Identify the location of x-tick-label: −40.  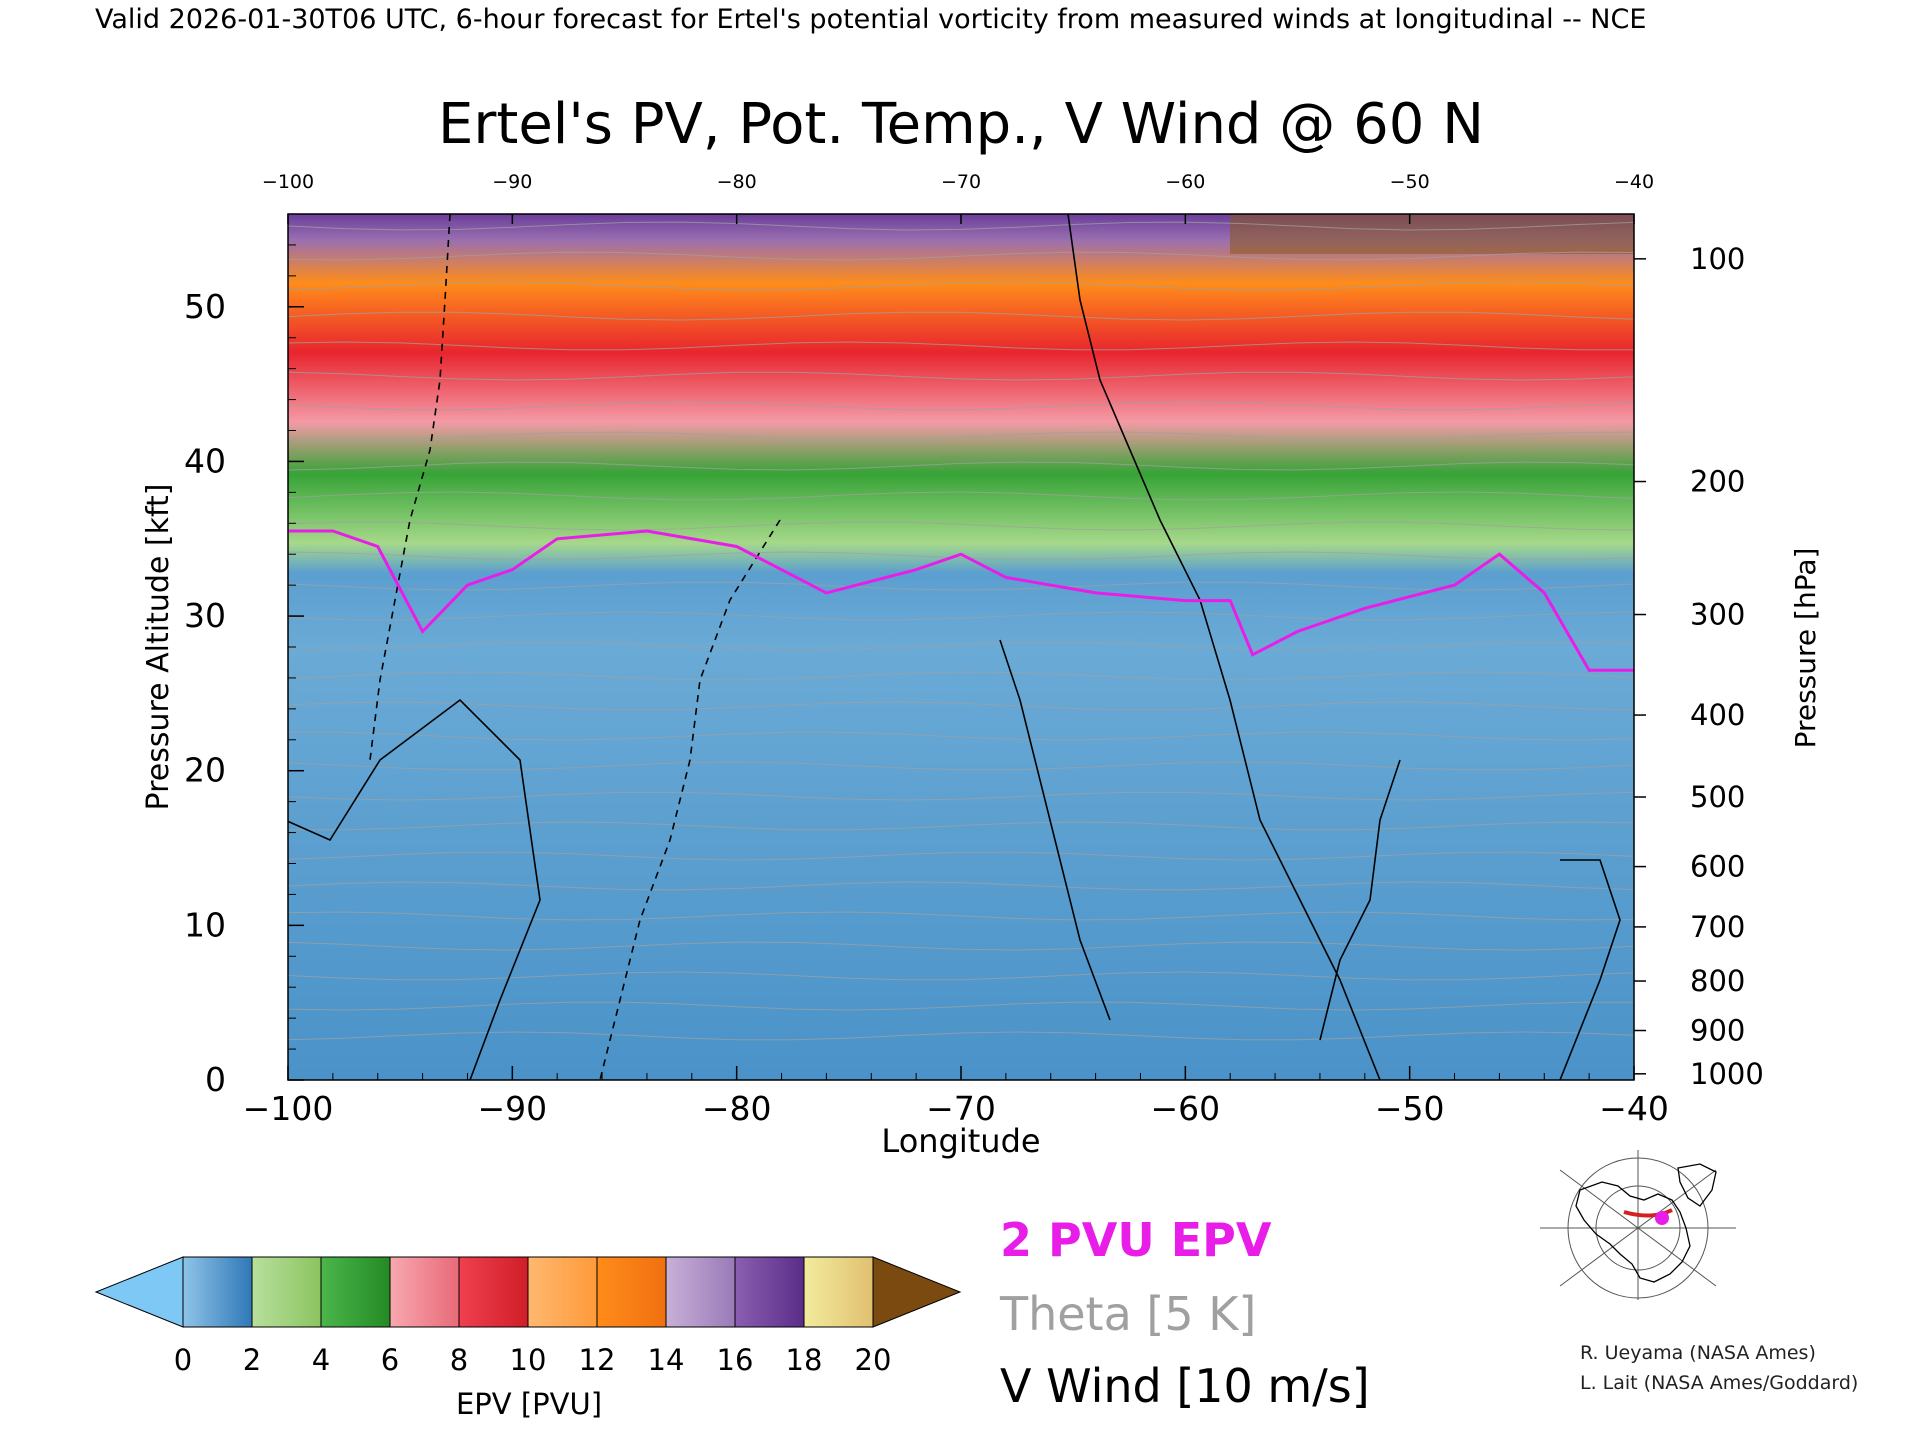
(1634, 1108).